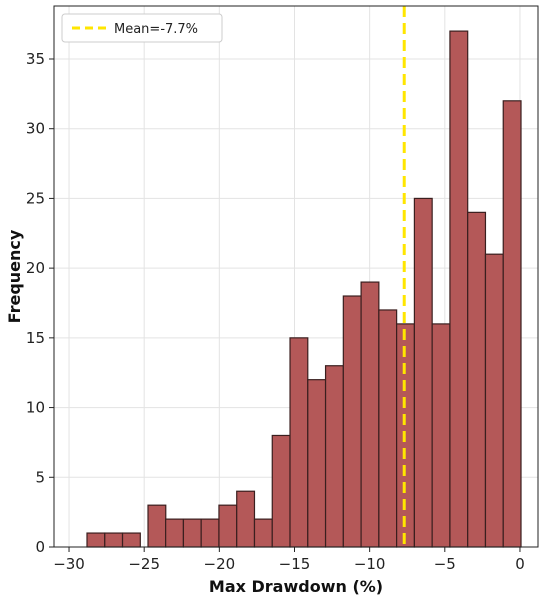  I want to click on legend-box, so click(142, 28).